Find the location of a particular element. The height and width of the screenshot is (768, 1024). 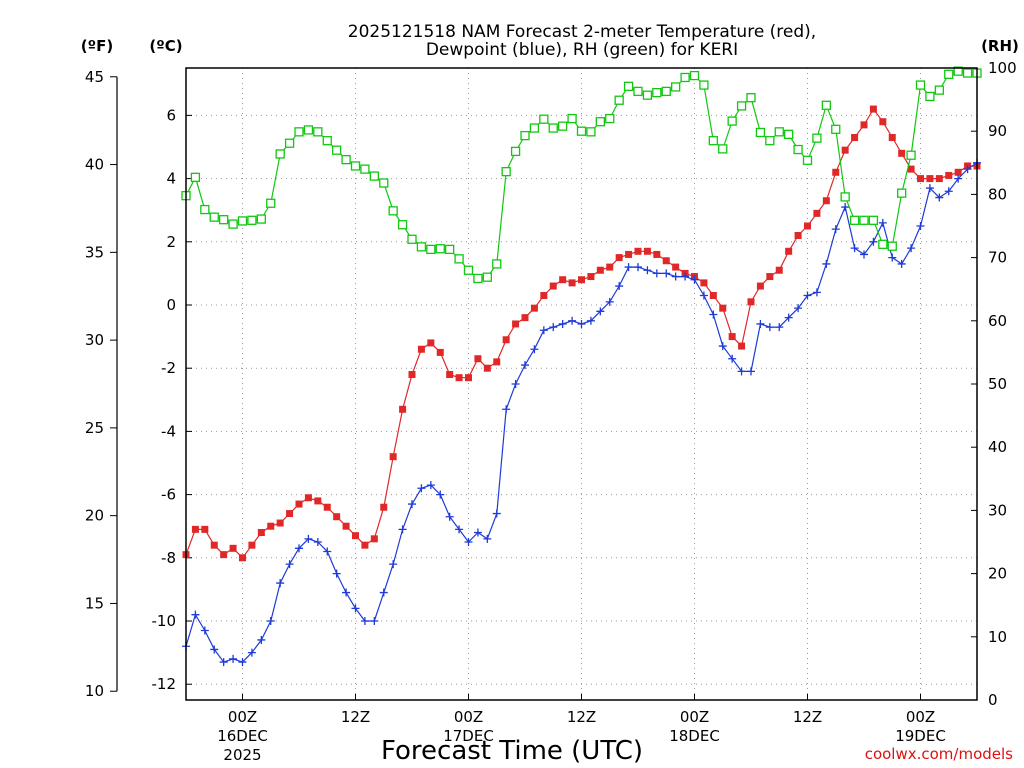

celsius-tick-label: -6 is located at coordinates (168, 495).